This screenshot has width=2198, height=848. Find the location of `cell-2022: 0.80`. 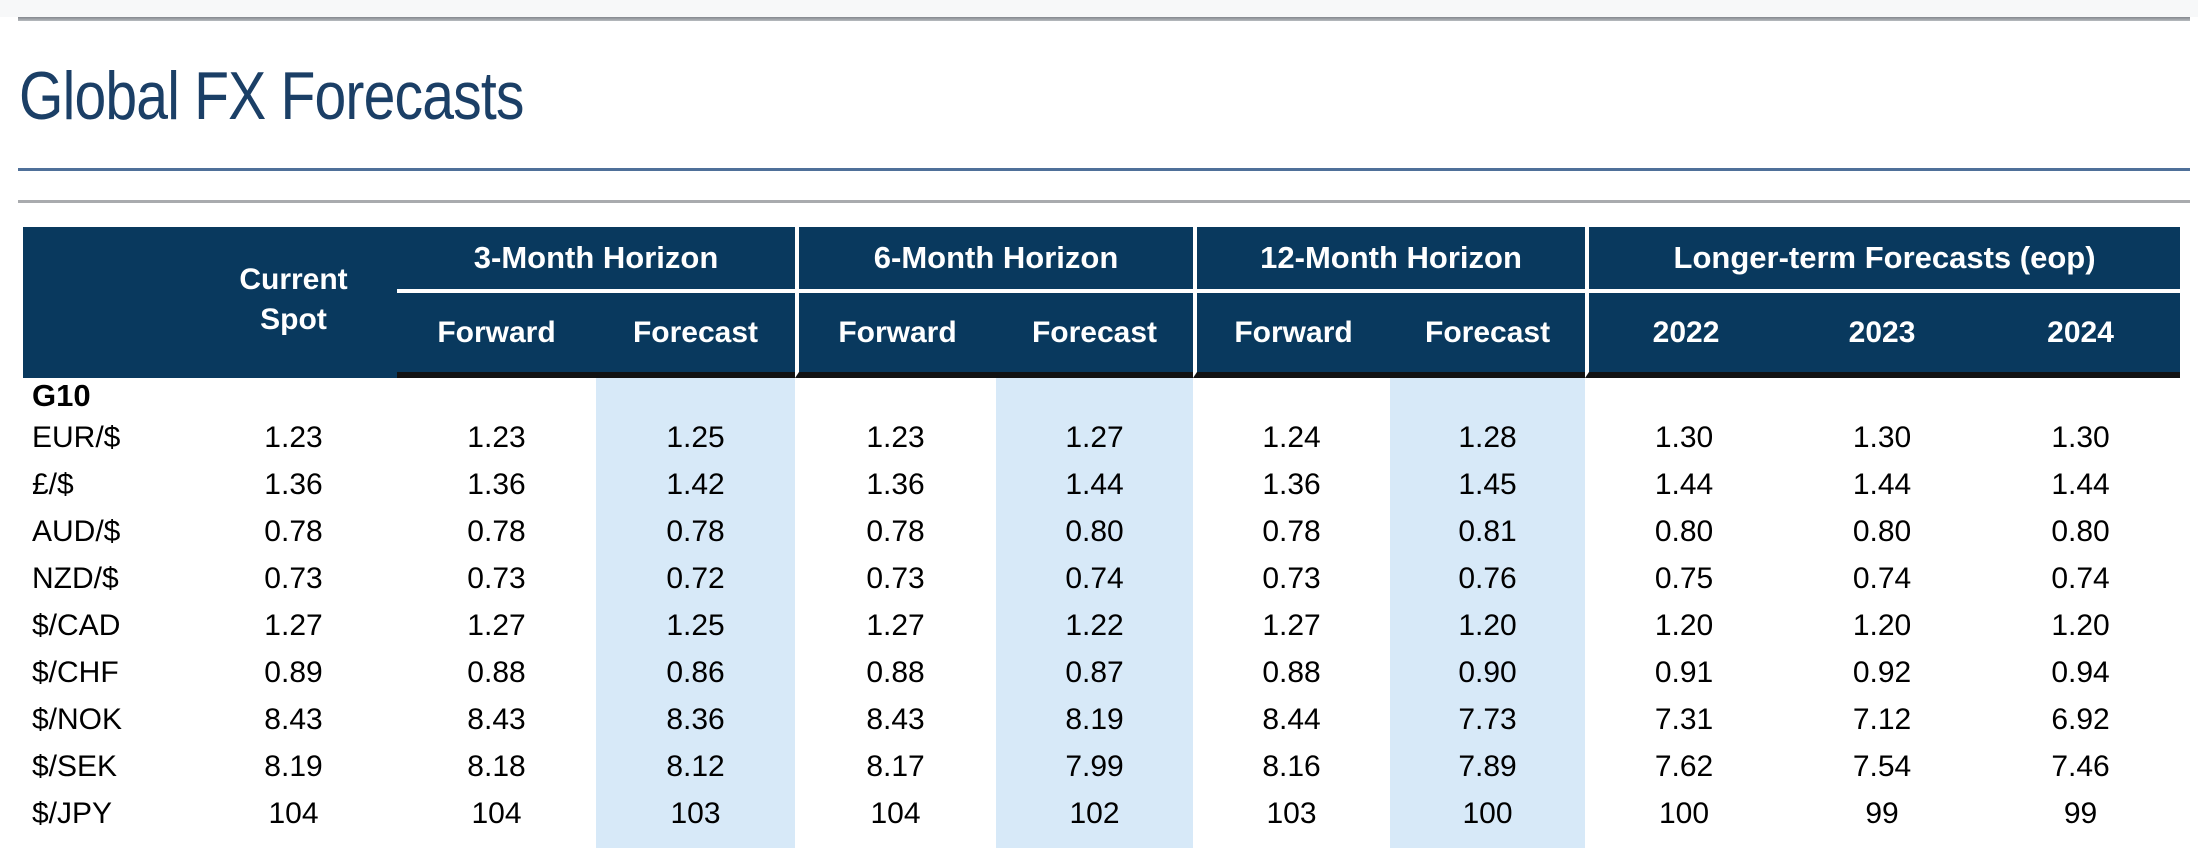

cell-2022: 0.80 is located at coordinates (1684, 531).